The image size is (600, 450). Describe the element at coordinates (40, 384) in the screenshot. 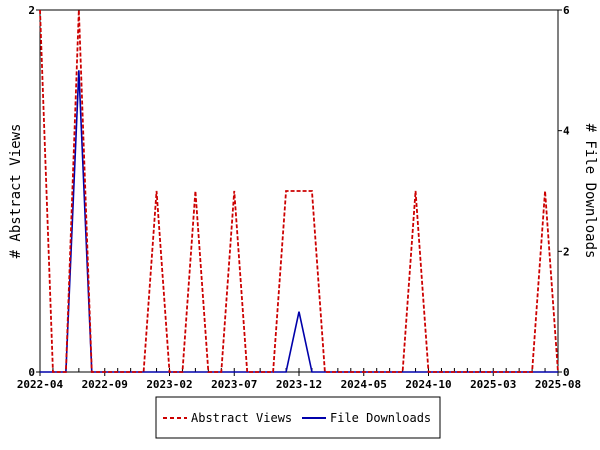

I see `x-tick-label: 2022-04` at that location.